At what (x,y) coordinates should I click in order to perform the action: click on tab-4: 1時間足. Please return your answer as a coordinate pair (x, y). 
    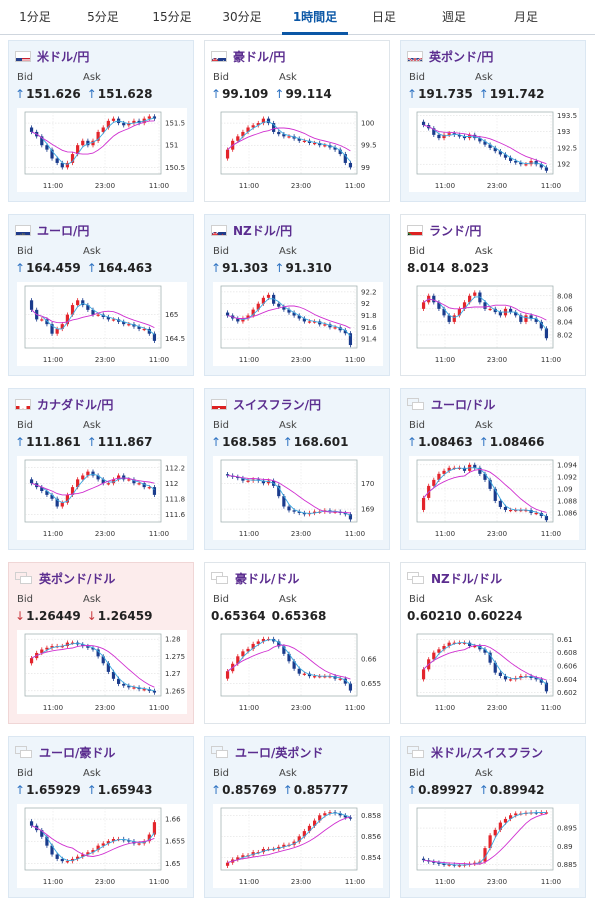
    Looking at the image, I should click on (315, 17).